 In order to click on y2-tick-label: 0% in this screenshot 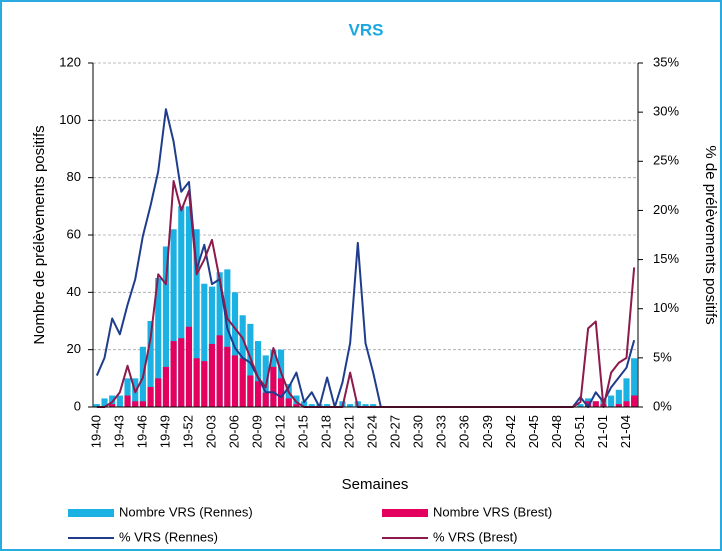, I will do `click(662, 405)`.